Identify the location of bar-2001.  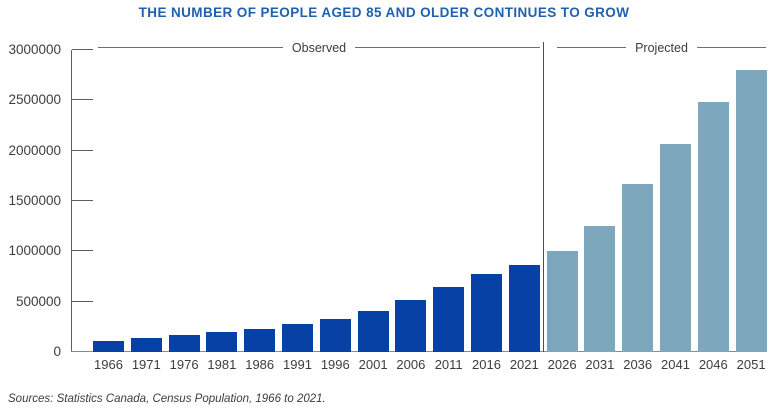
(373, 331).